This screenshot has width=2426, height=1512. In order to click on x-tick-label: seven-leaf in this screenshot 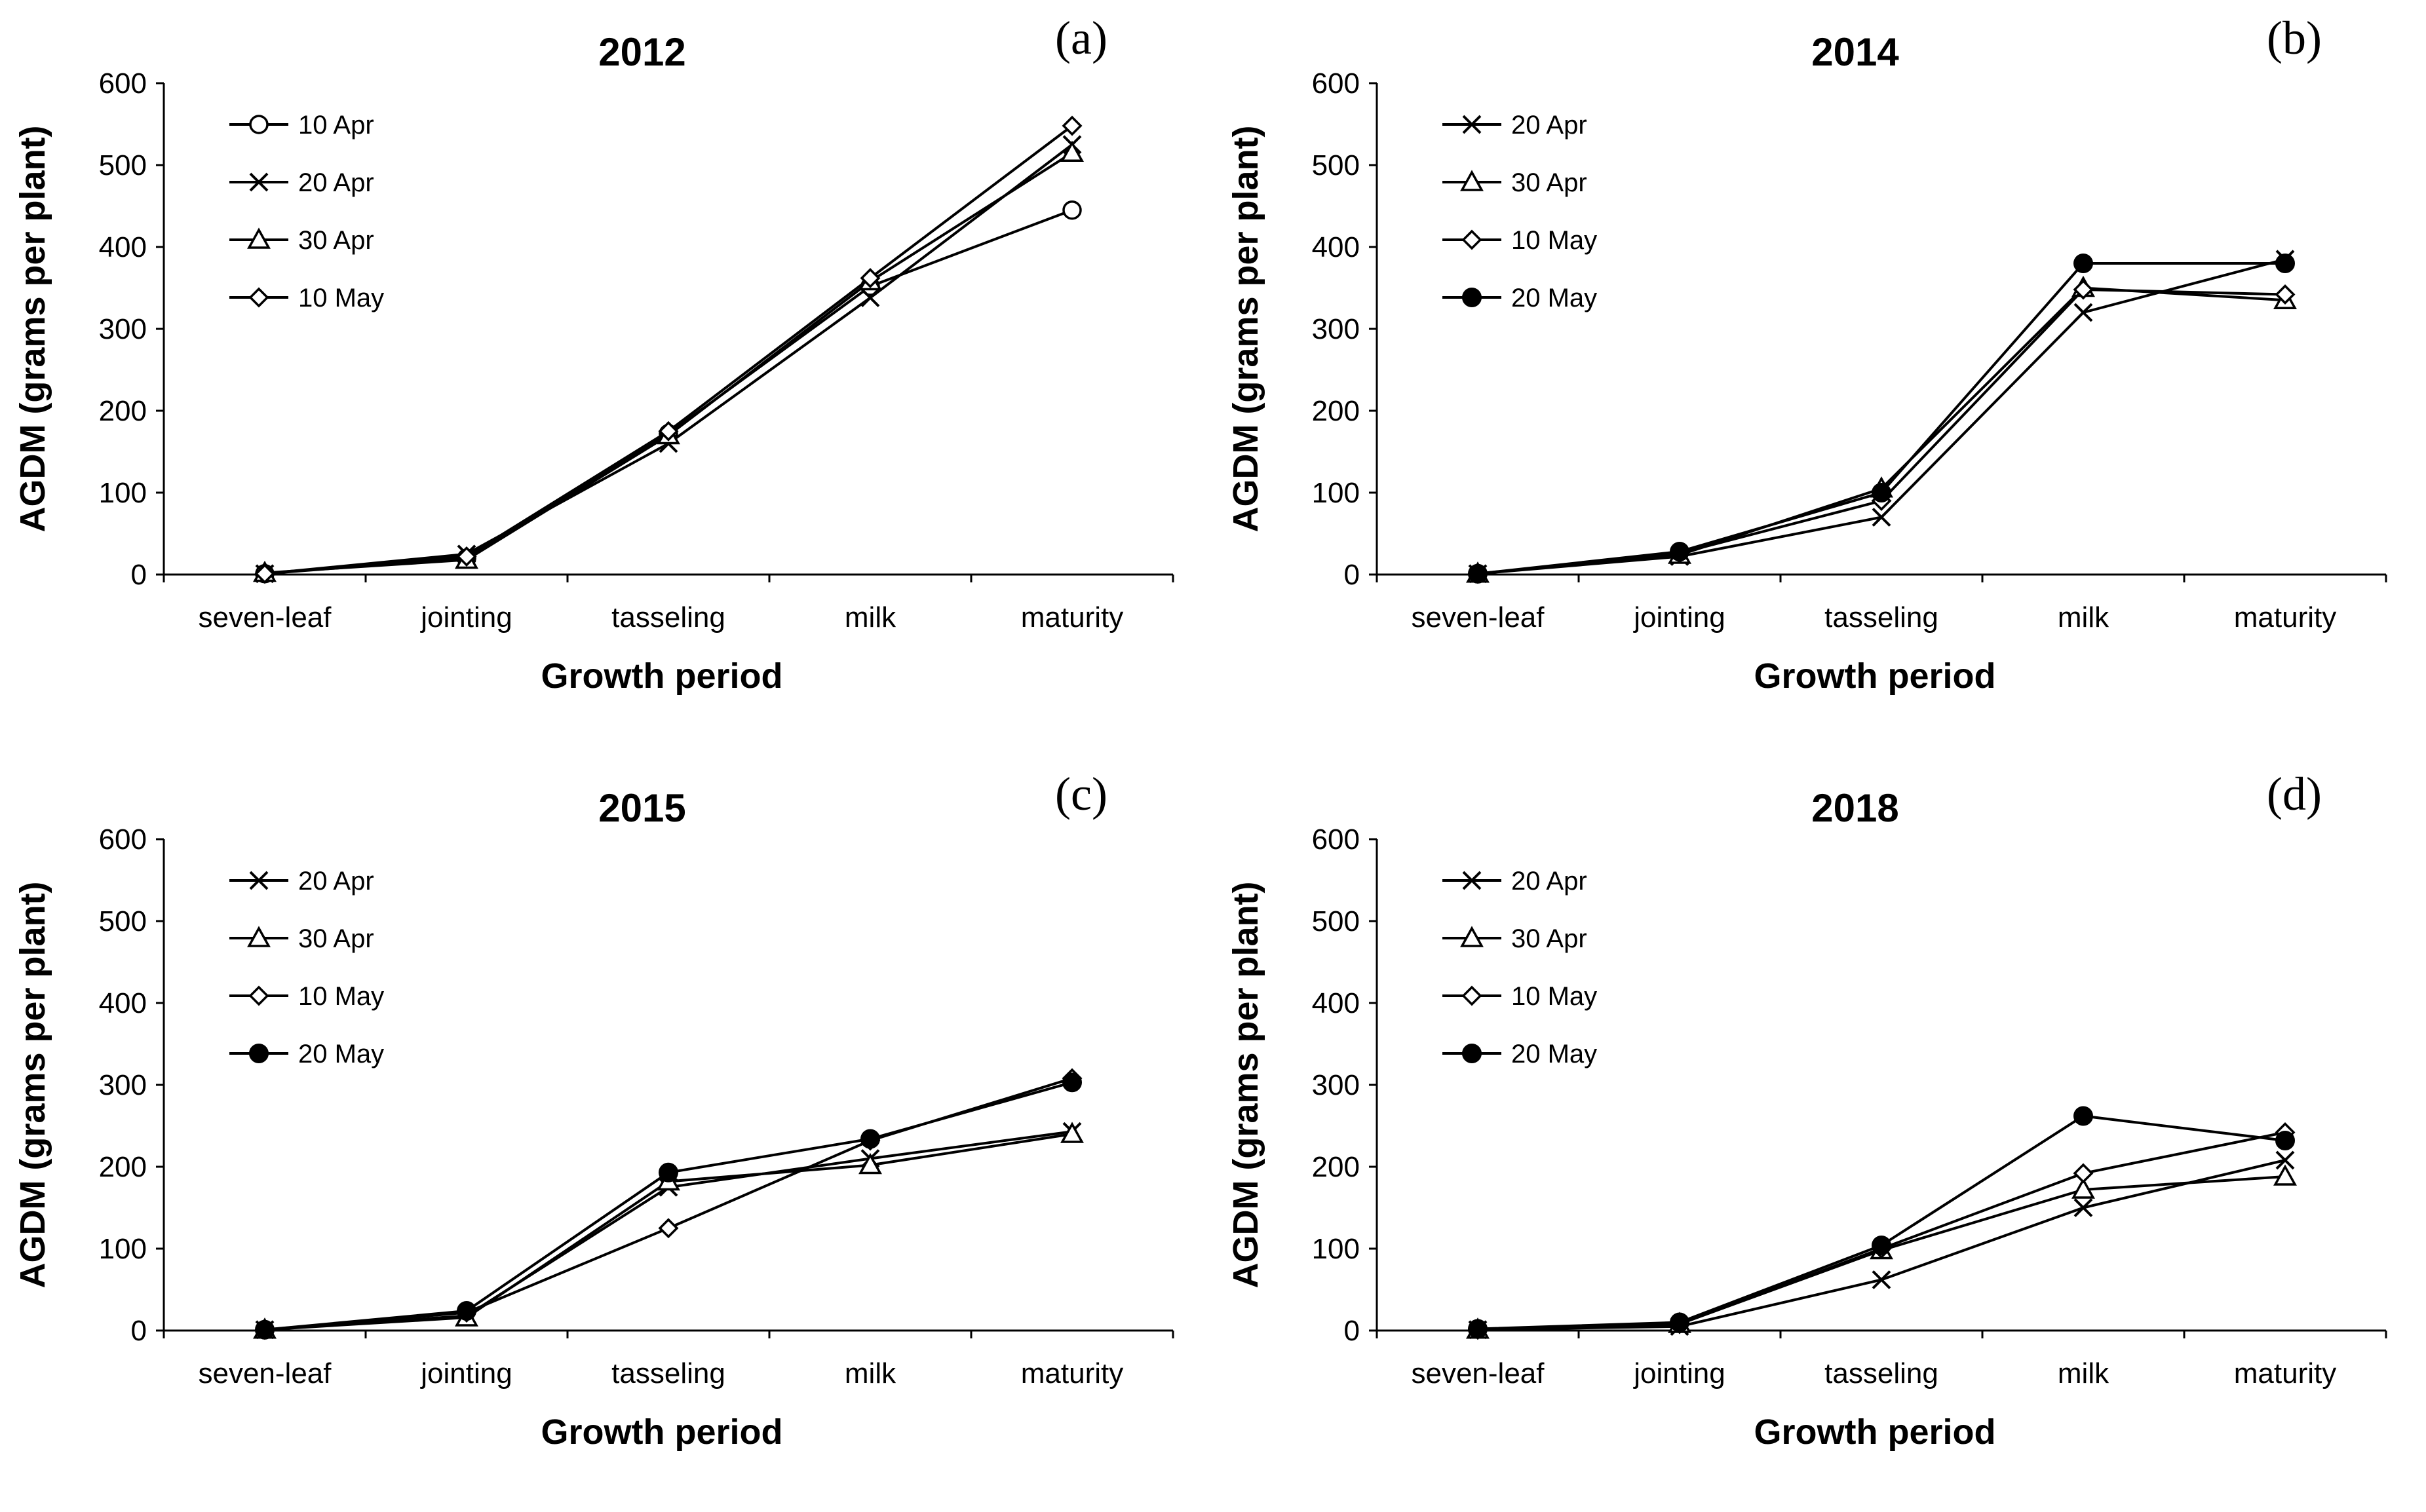, I will do `click(1478, 1373)`.